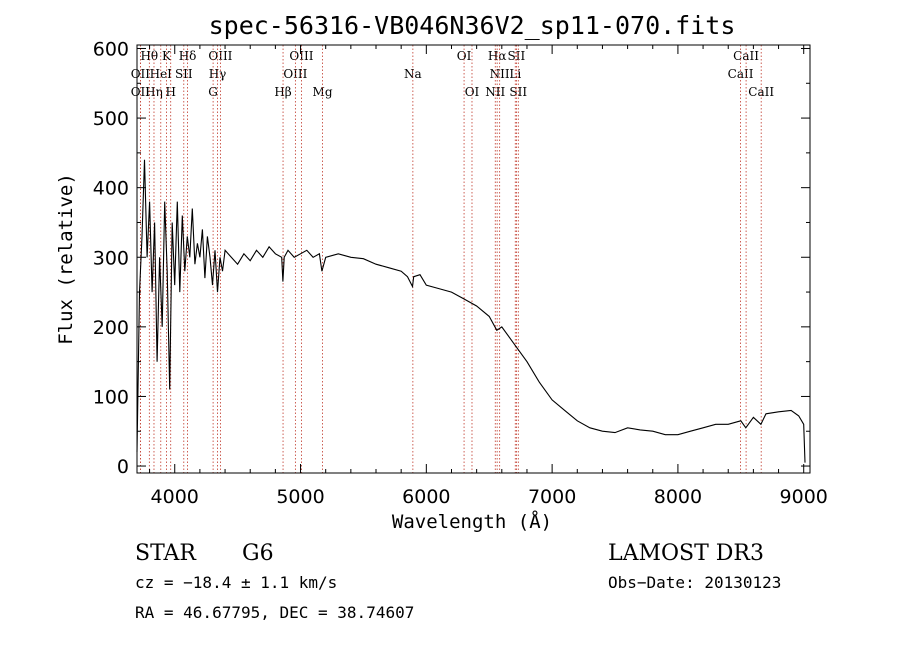  I want to click on x-tick-label: 6000, so click(426, 497).